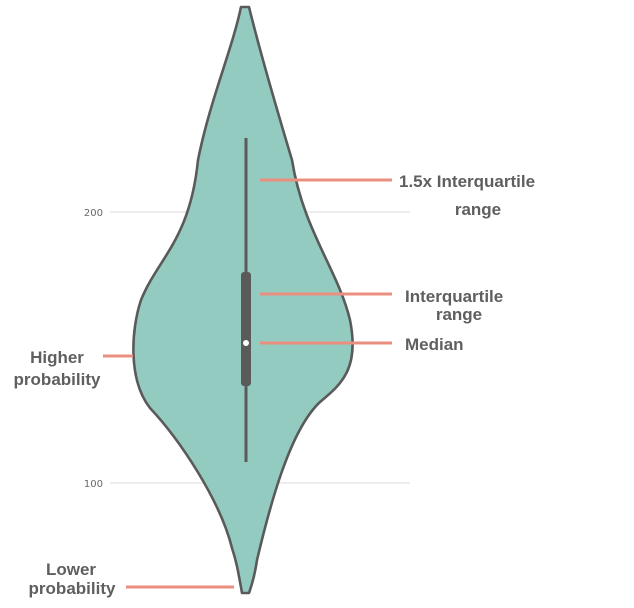 The width and height of the screenshot is (634, 608). I want to click on tick-label-100: 100, so click(93, 484).